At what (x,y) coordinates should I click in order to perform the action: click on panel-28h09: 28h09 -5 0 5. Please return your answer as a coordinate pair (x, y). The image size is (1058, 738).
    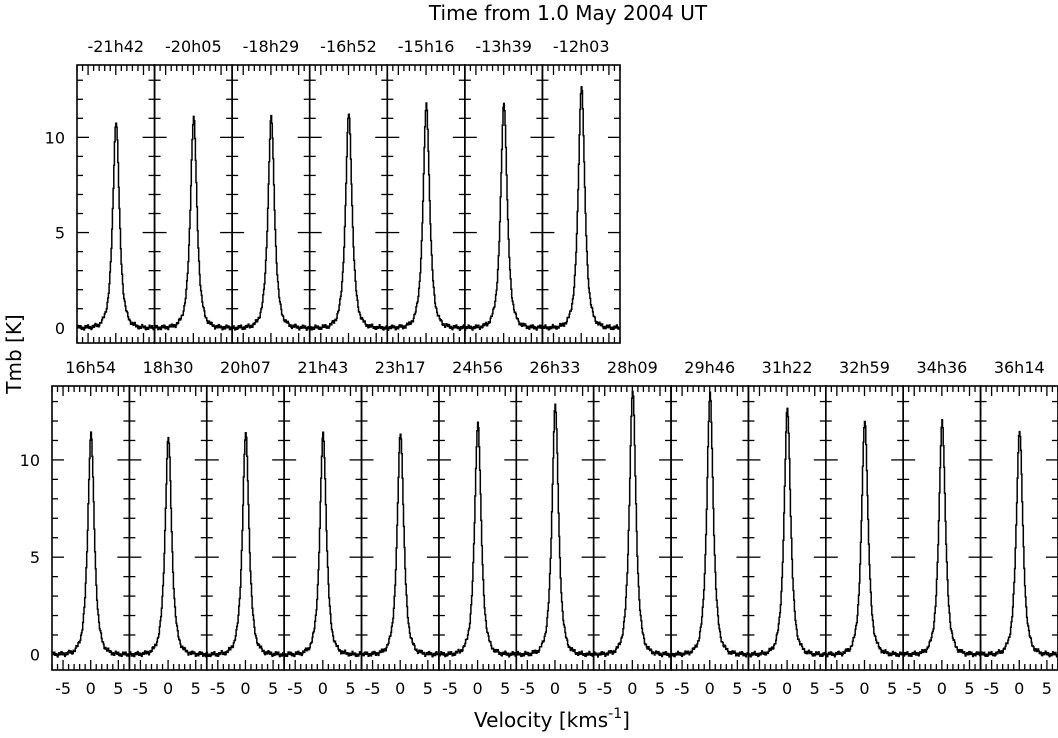
    Looking at the image, I should click on (632, 528).